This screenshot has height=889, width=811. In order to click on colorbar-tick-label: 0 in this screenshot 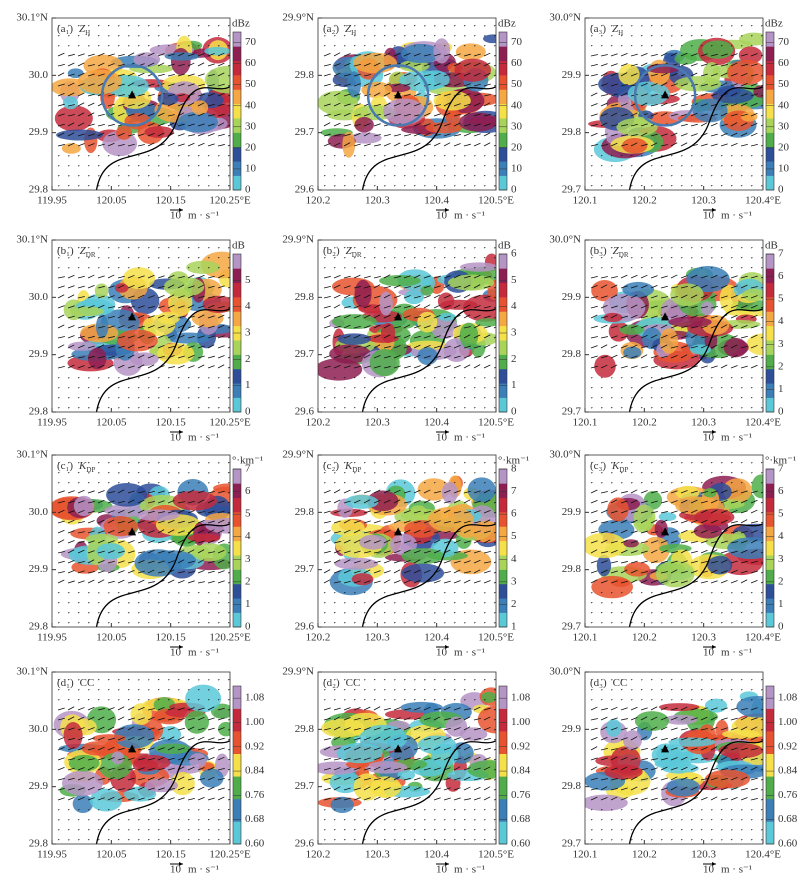, I will do `click(248, 627)`.